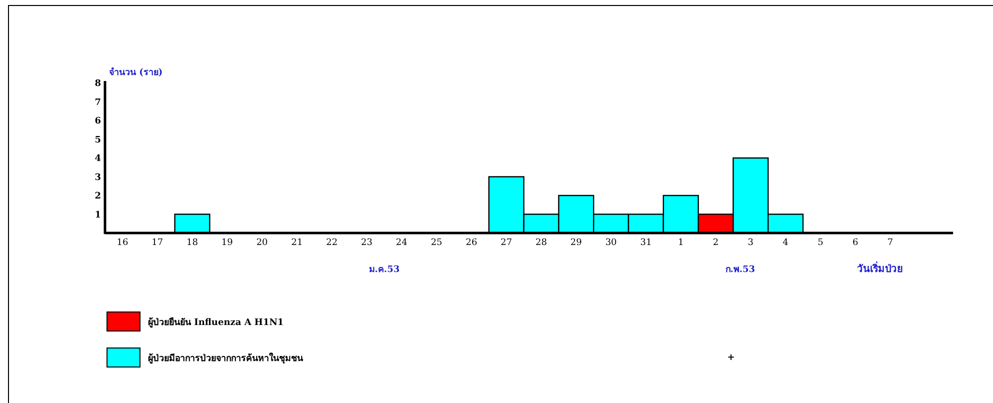 This screenshot has width=993, height=403. What do you see at coordinates (879, 268) in the screenshot?
I see `x-axis-title: วันเริ่มป่วย` at bounding box center [879, 268].